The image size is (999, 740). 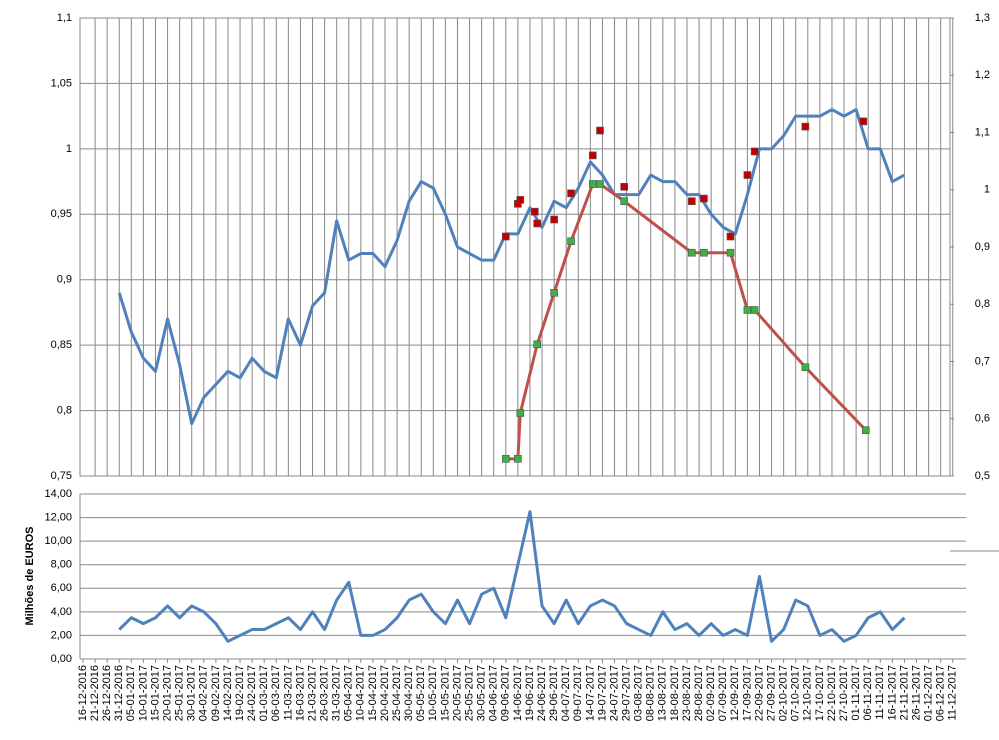 I want to click on x-tick-label: 10-01-2017, so click(x=143, y=693).